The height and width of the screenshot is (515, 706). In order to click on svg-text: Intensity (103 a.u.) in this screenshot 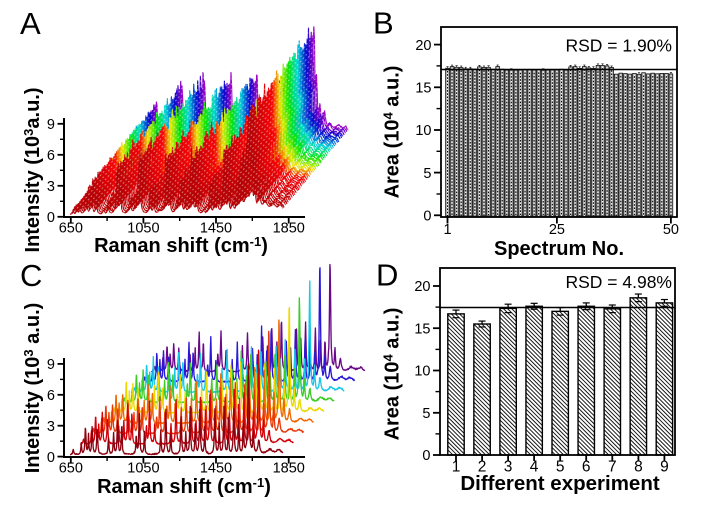, I will do `click(32, 388)`.